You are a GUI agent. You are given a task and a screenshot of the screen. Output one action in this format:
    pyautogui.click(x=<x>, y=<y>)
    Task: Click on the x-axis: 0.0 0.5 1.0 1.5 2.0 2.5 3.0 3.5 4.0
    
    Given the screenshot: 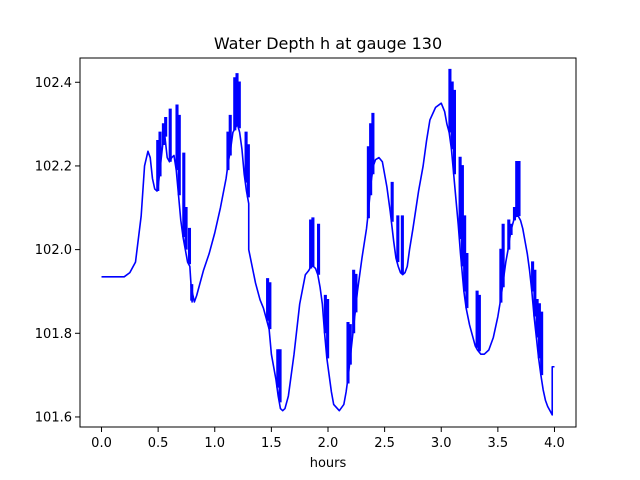 What is the action you would take?
    pyautogui.click(x=328, y=439)
    